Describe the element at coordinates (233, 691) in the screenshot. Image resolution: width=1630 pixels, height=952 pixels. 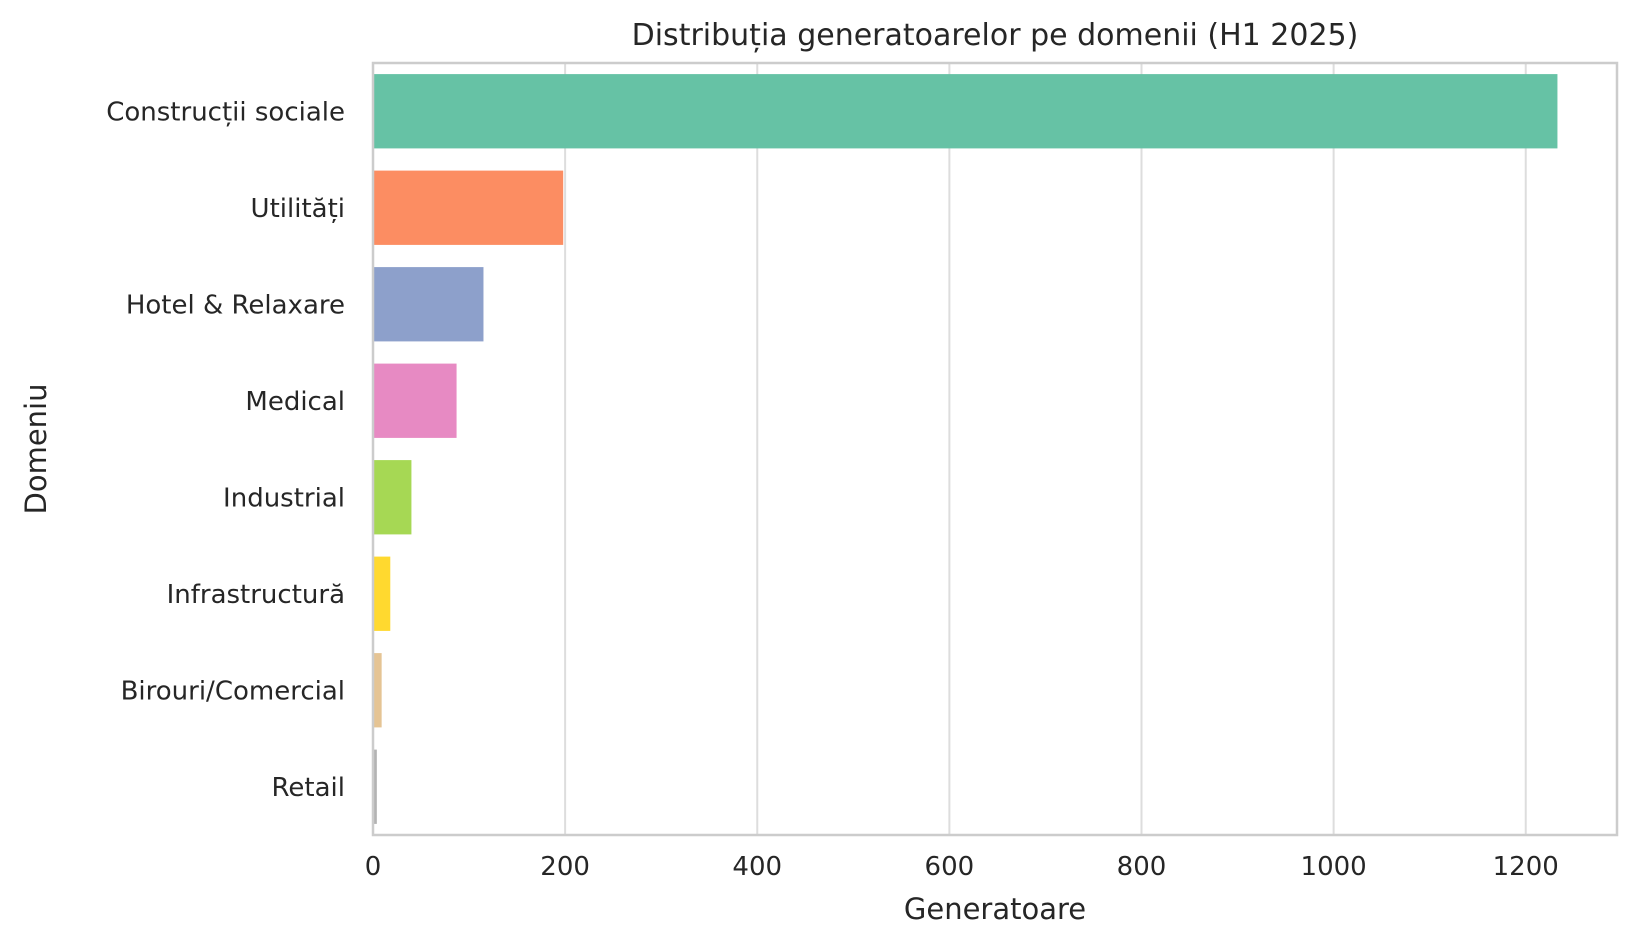
I see `y-tick-label: Birouri/Comercial` at that location.